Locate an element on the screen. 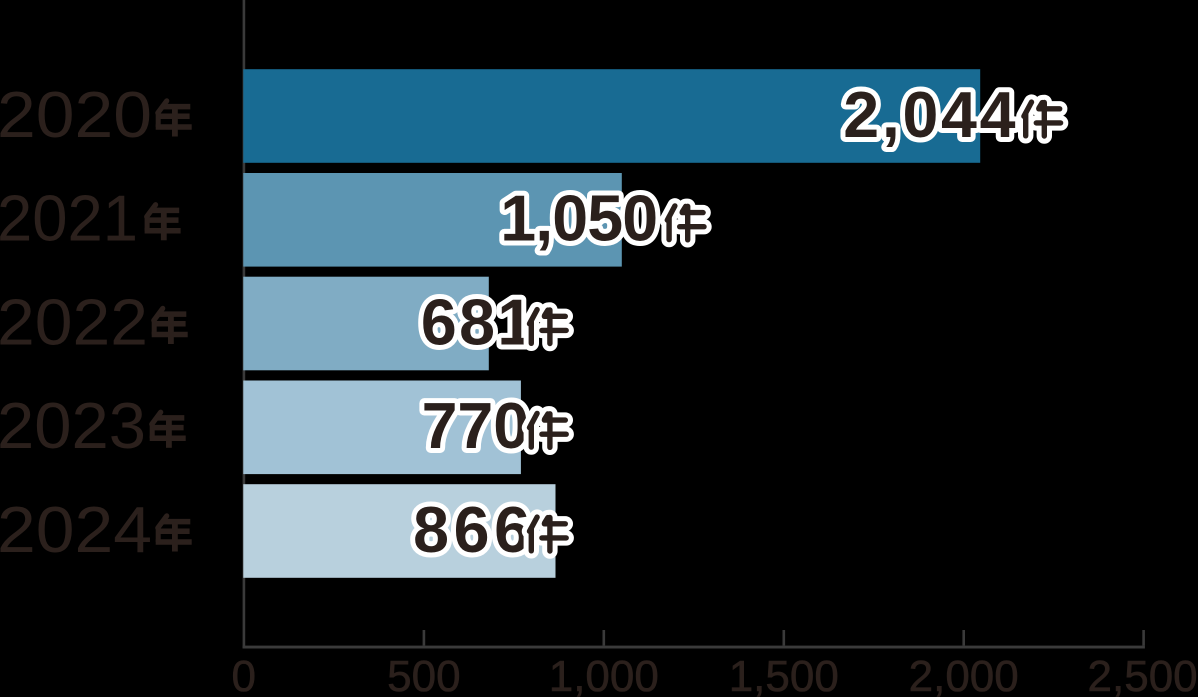 This screenshot has width=1198, height=697. svg-text: 2,000 is located at coordinates (964, 674).